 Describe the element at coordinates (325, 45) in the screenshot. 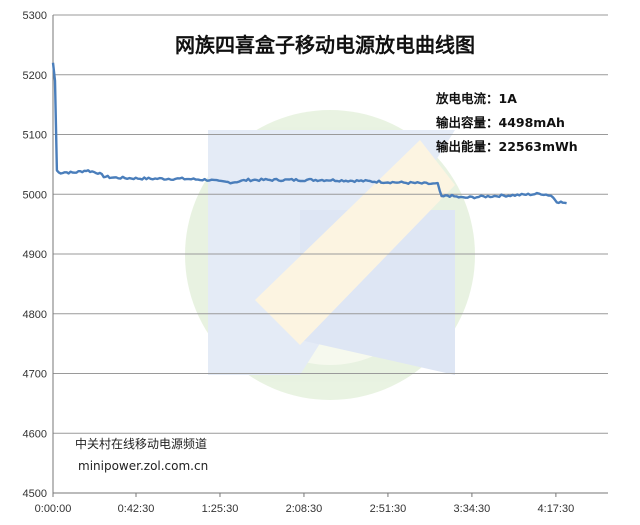

I see `chart-title: 网族四喜盒子移动电源放电曲线图` at that location.